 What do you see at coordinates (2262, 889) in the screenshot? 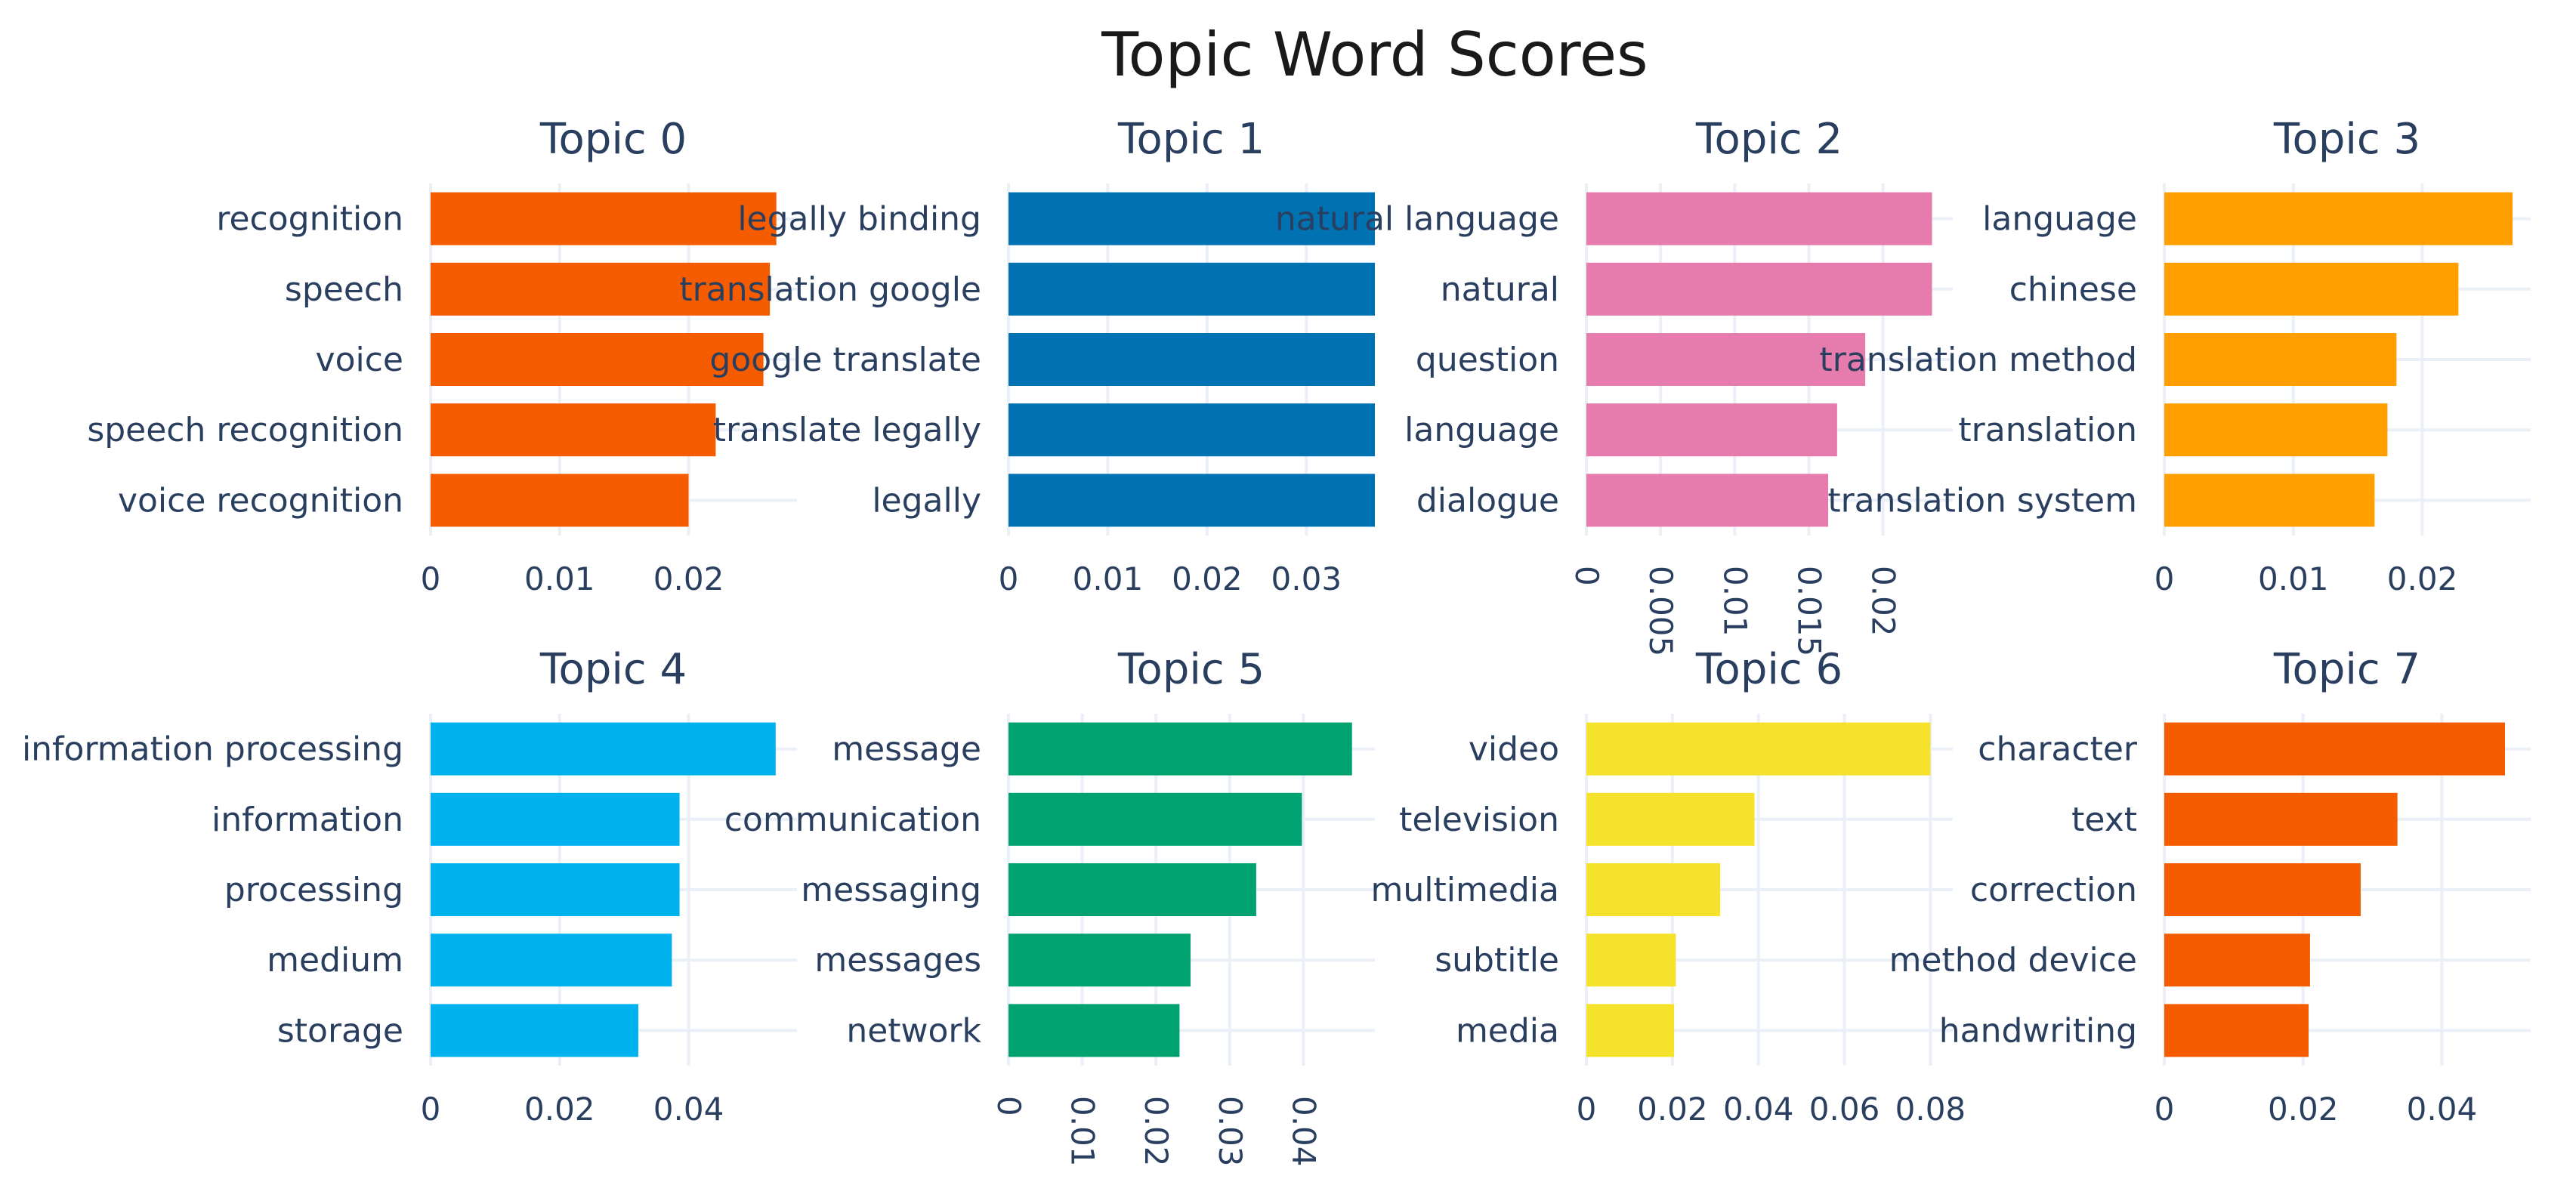
I see `bar-correction` at bounding box center [2262, 889].